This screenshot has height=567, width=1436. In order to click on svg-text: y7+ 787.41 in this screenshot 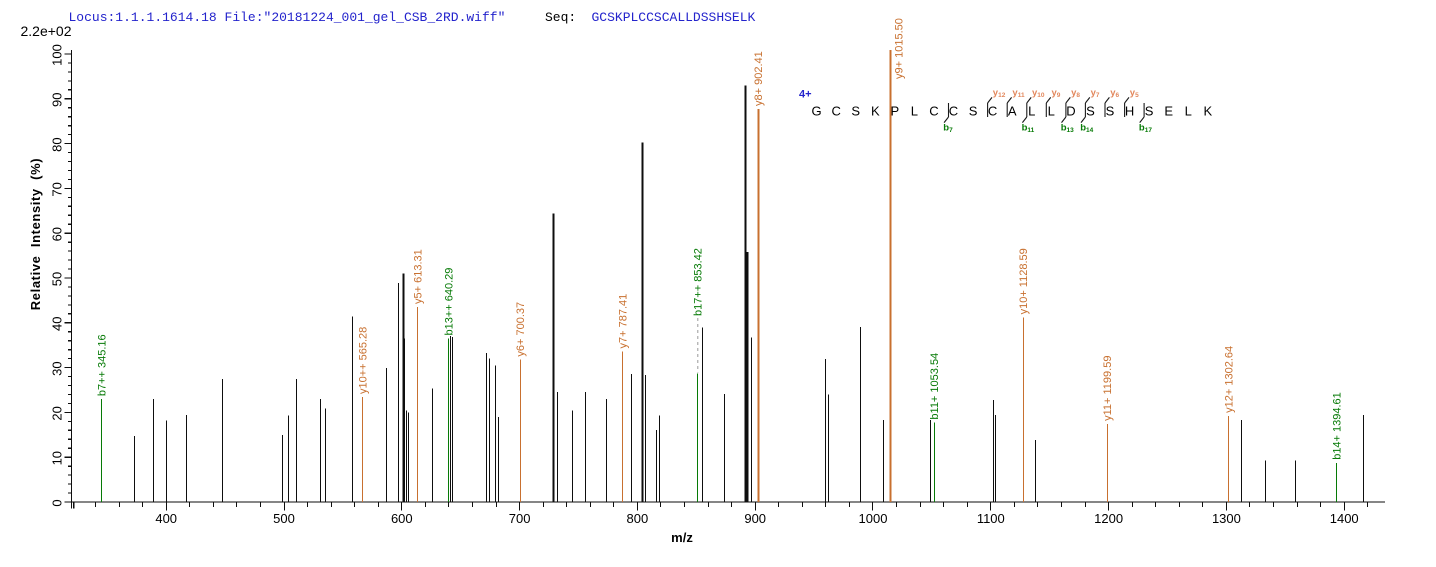, I will do `click(623, 321)`.